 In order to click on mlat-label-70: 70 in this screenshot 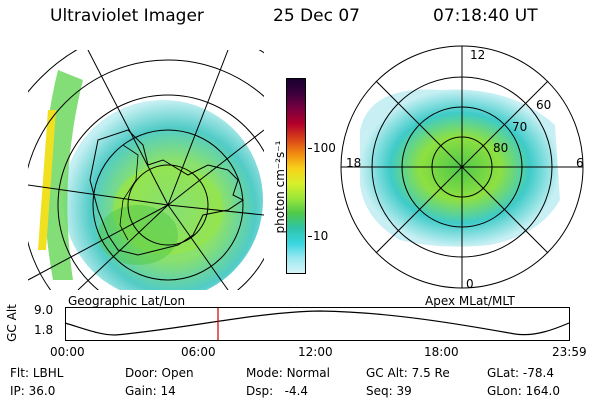, I will do `click(520, 127)`.